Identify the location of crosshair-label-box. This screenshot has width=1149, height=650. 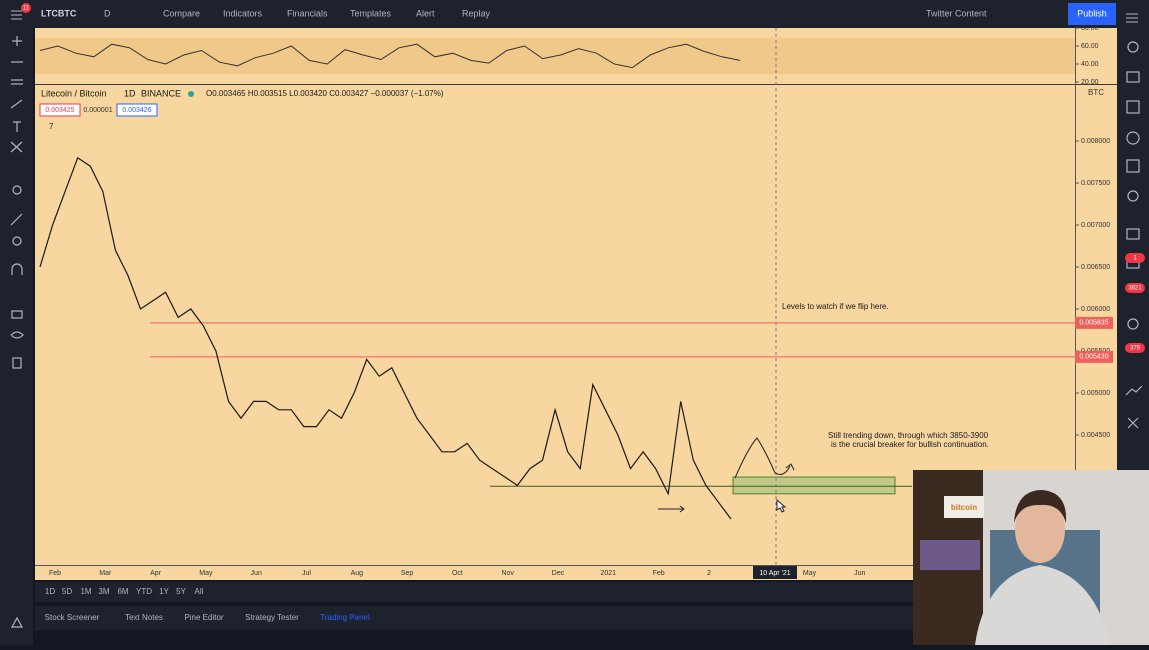
(775, 572).